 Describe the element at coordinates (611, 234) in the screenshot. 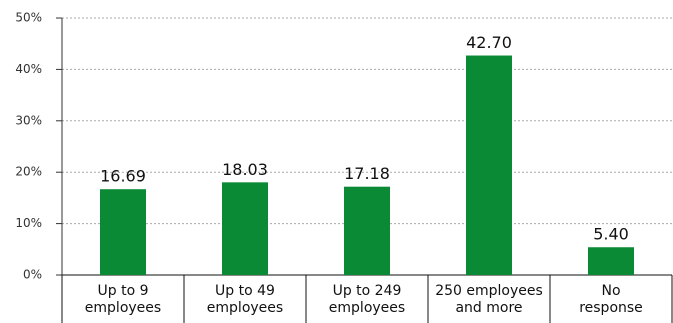

I see `data-label: 5.40` at that location.